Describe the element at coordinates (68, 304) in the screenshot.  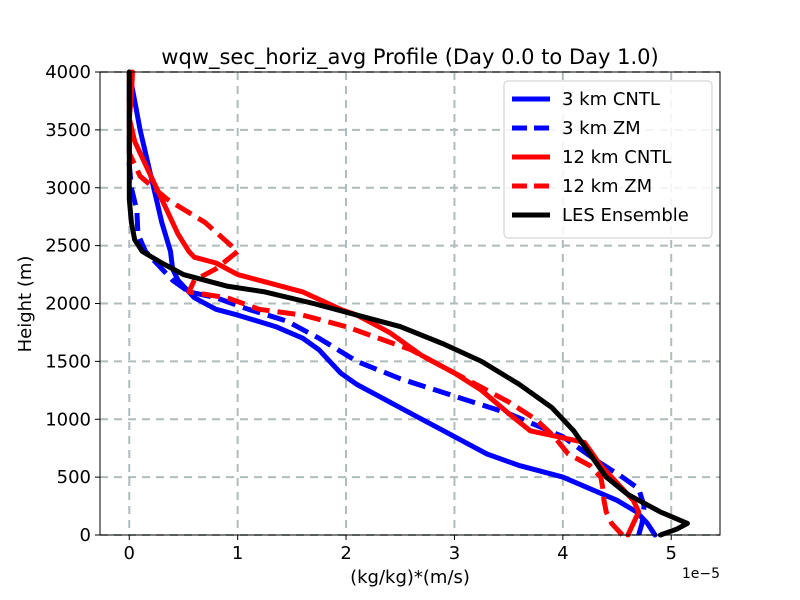
I see `y-tick-label-4: 2000` at that location.